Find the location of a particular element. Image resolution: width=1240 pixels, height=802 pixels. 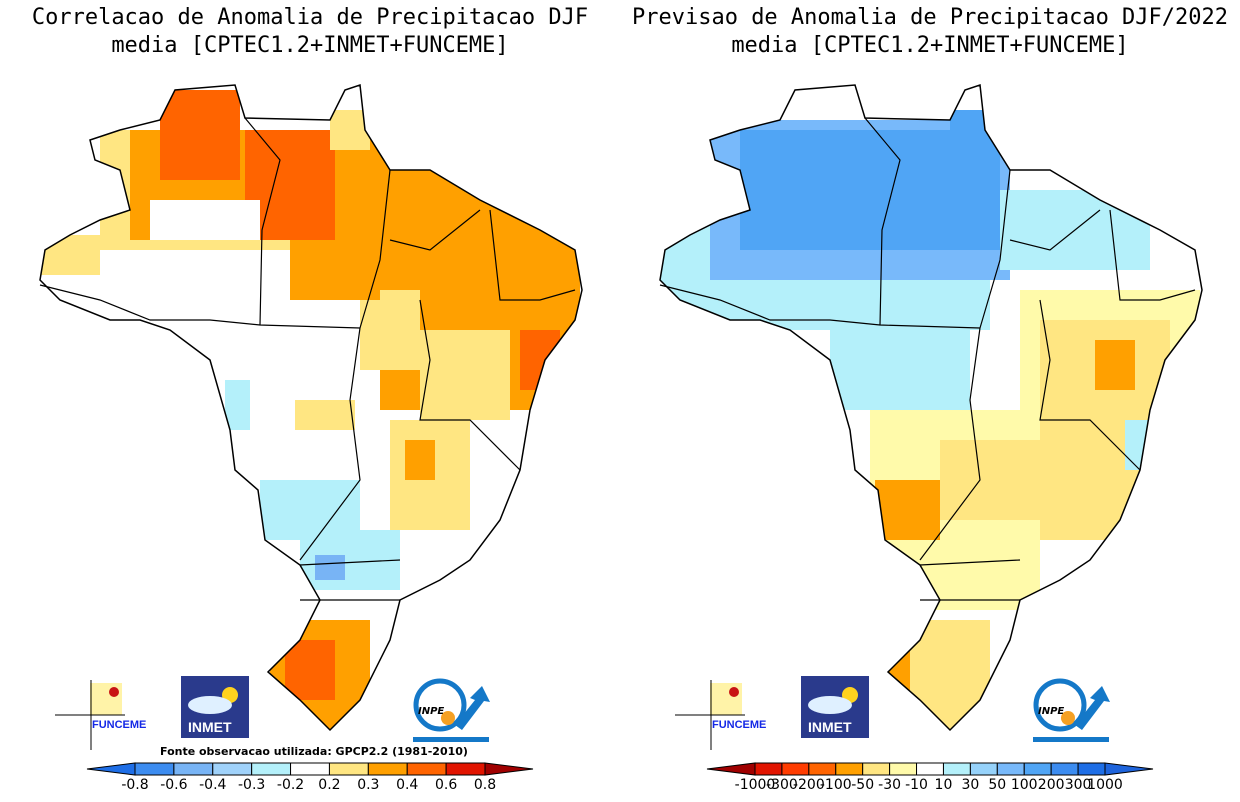

colorbar-tick-label: 0.8 is located at coordinates (485, 785).